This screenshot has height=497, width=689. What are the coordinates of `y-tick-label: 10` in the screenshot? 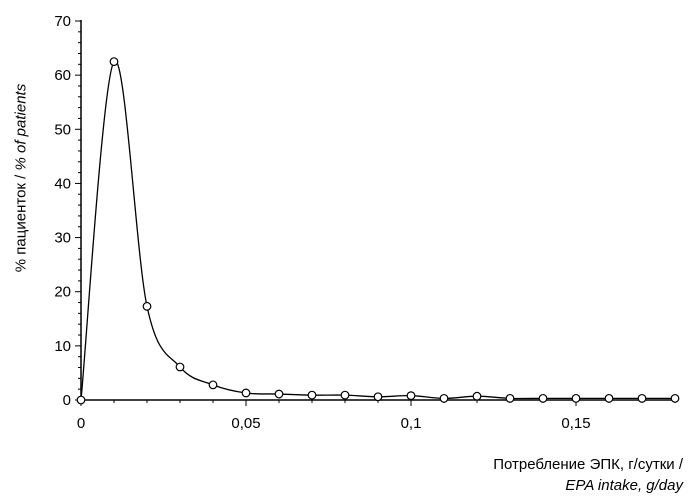 It's located at (62, 346).